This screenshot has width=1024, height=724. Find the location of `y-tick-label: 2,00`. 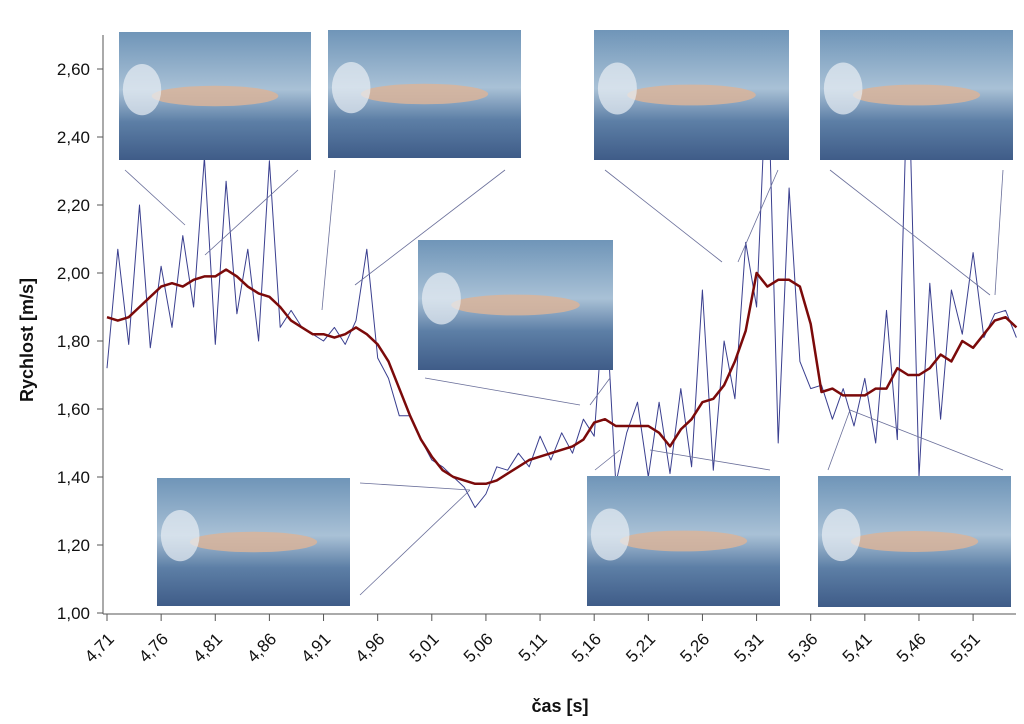

y-tick-label: 2,00 is located at coordinates (73, 273).